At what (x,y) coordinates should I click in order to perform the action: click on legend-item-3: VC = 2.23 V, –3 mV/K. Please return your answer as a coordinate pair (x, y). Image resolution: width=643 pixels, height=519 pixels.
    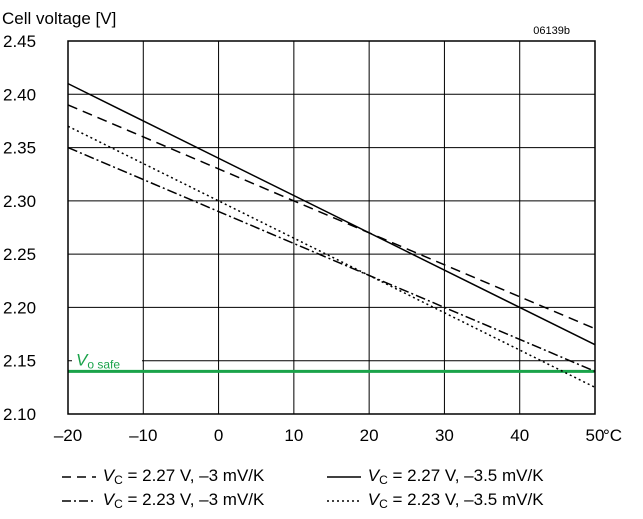
    Looking at the image, I should click on (162, 502).